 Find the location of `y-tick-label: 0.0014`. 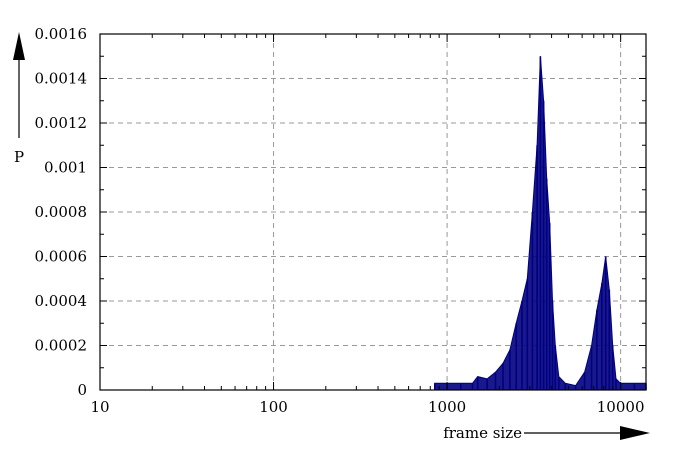

y-tick-label: 0.0014 is located at coordinates (61, 79).